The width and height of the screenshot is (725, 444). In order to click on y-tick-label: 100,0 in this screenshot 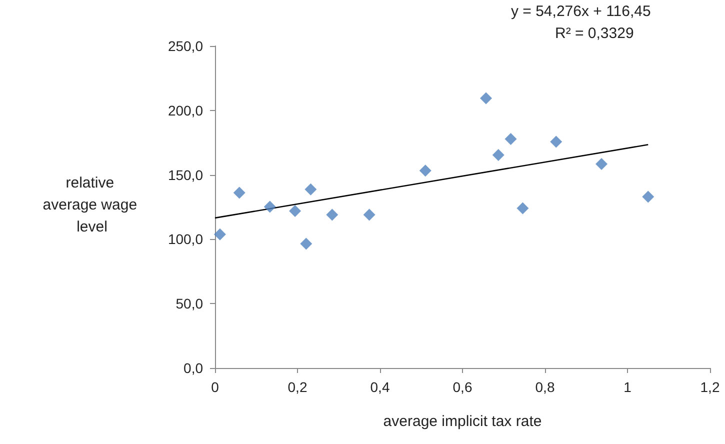, I will do `click(186, 239)`.